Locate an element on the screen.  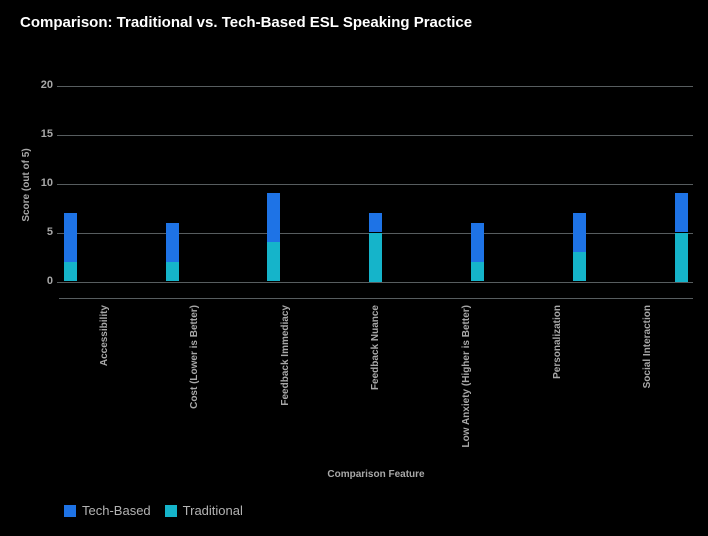
y-tick-label: 10 is located at coordinates (46, 183).